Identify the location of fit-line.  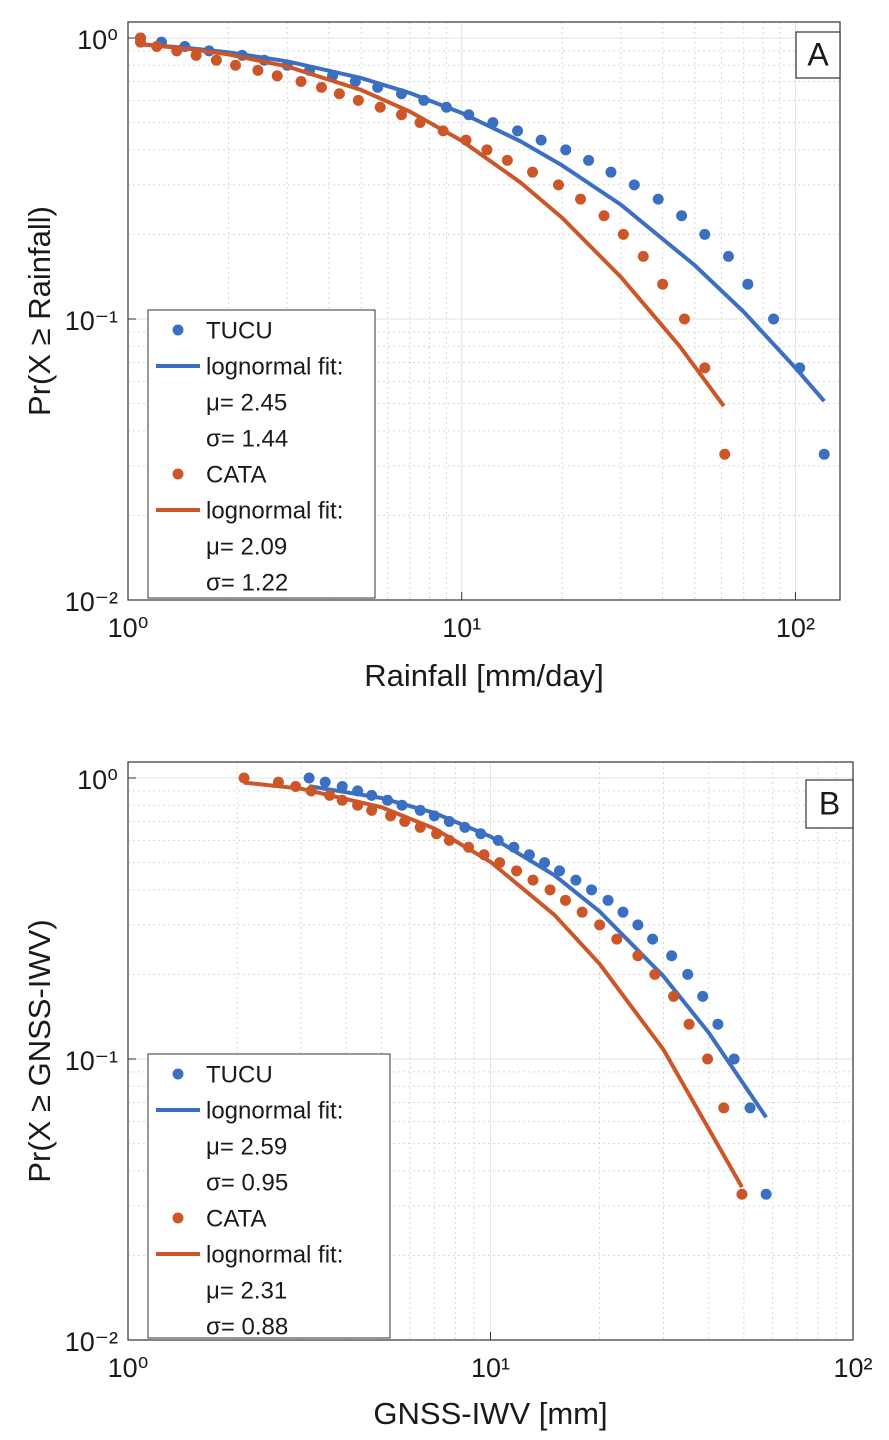
(538, 951).